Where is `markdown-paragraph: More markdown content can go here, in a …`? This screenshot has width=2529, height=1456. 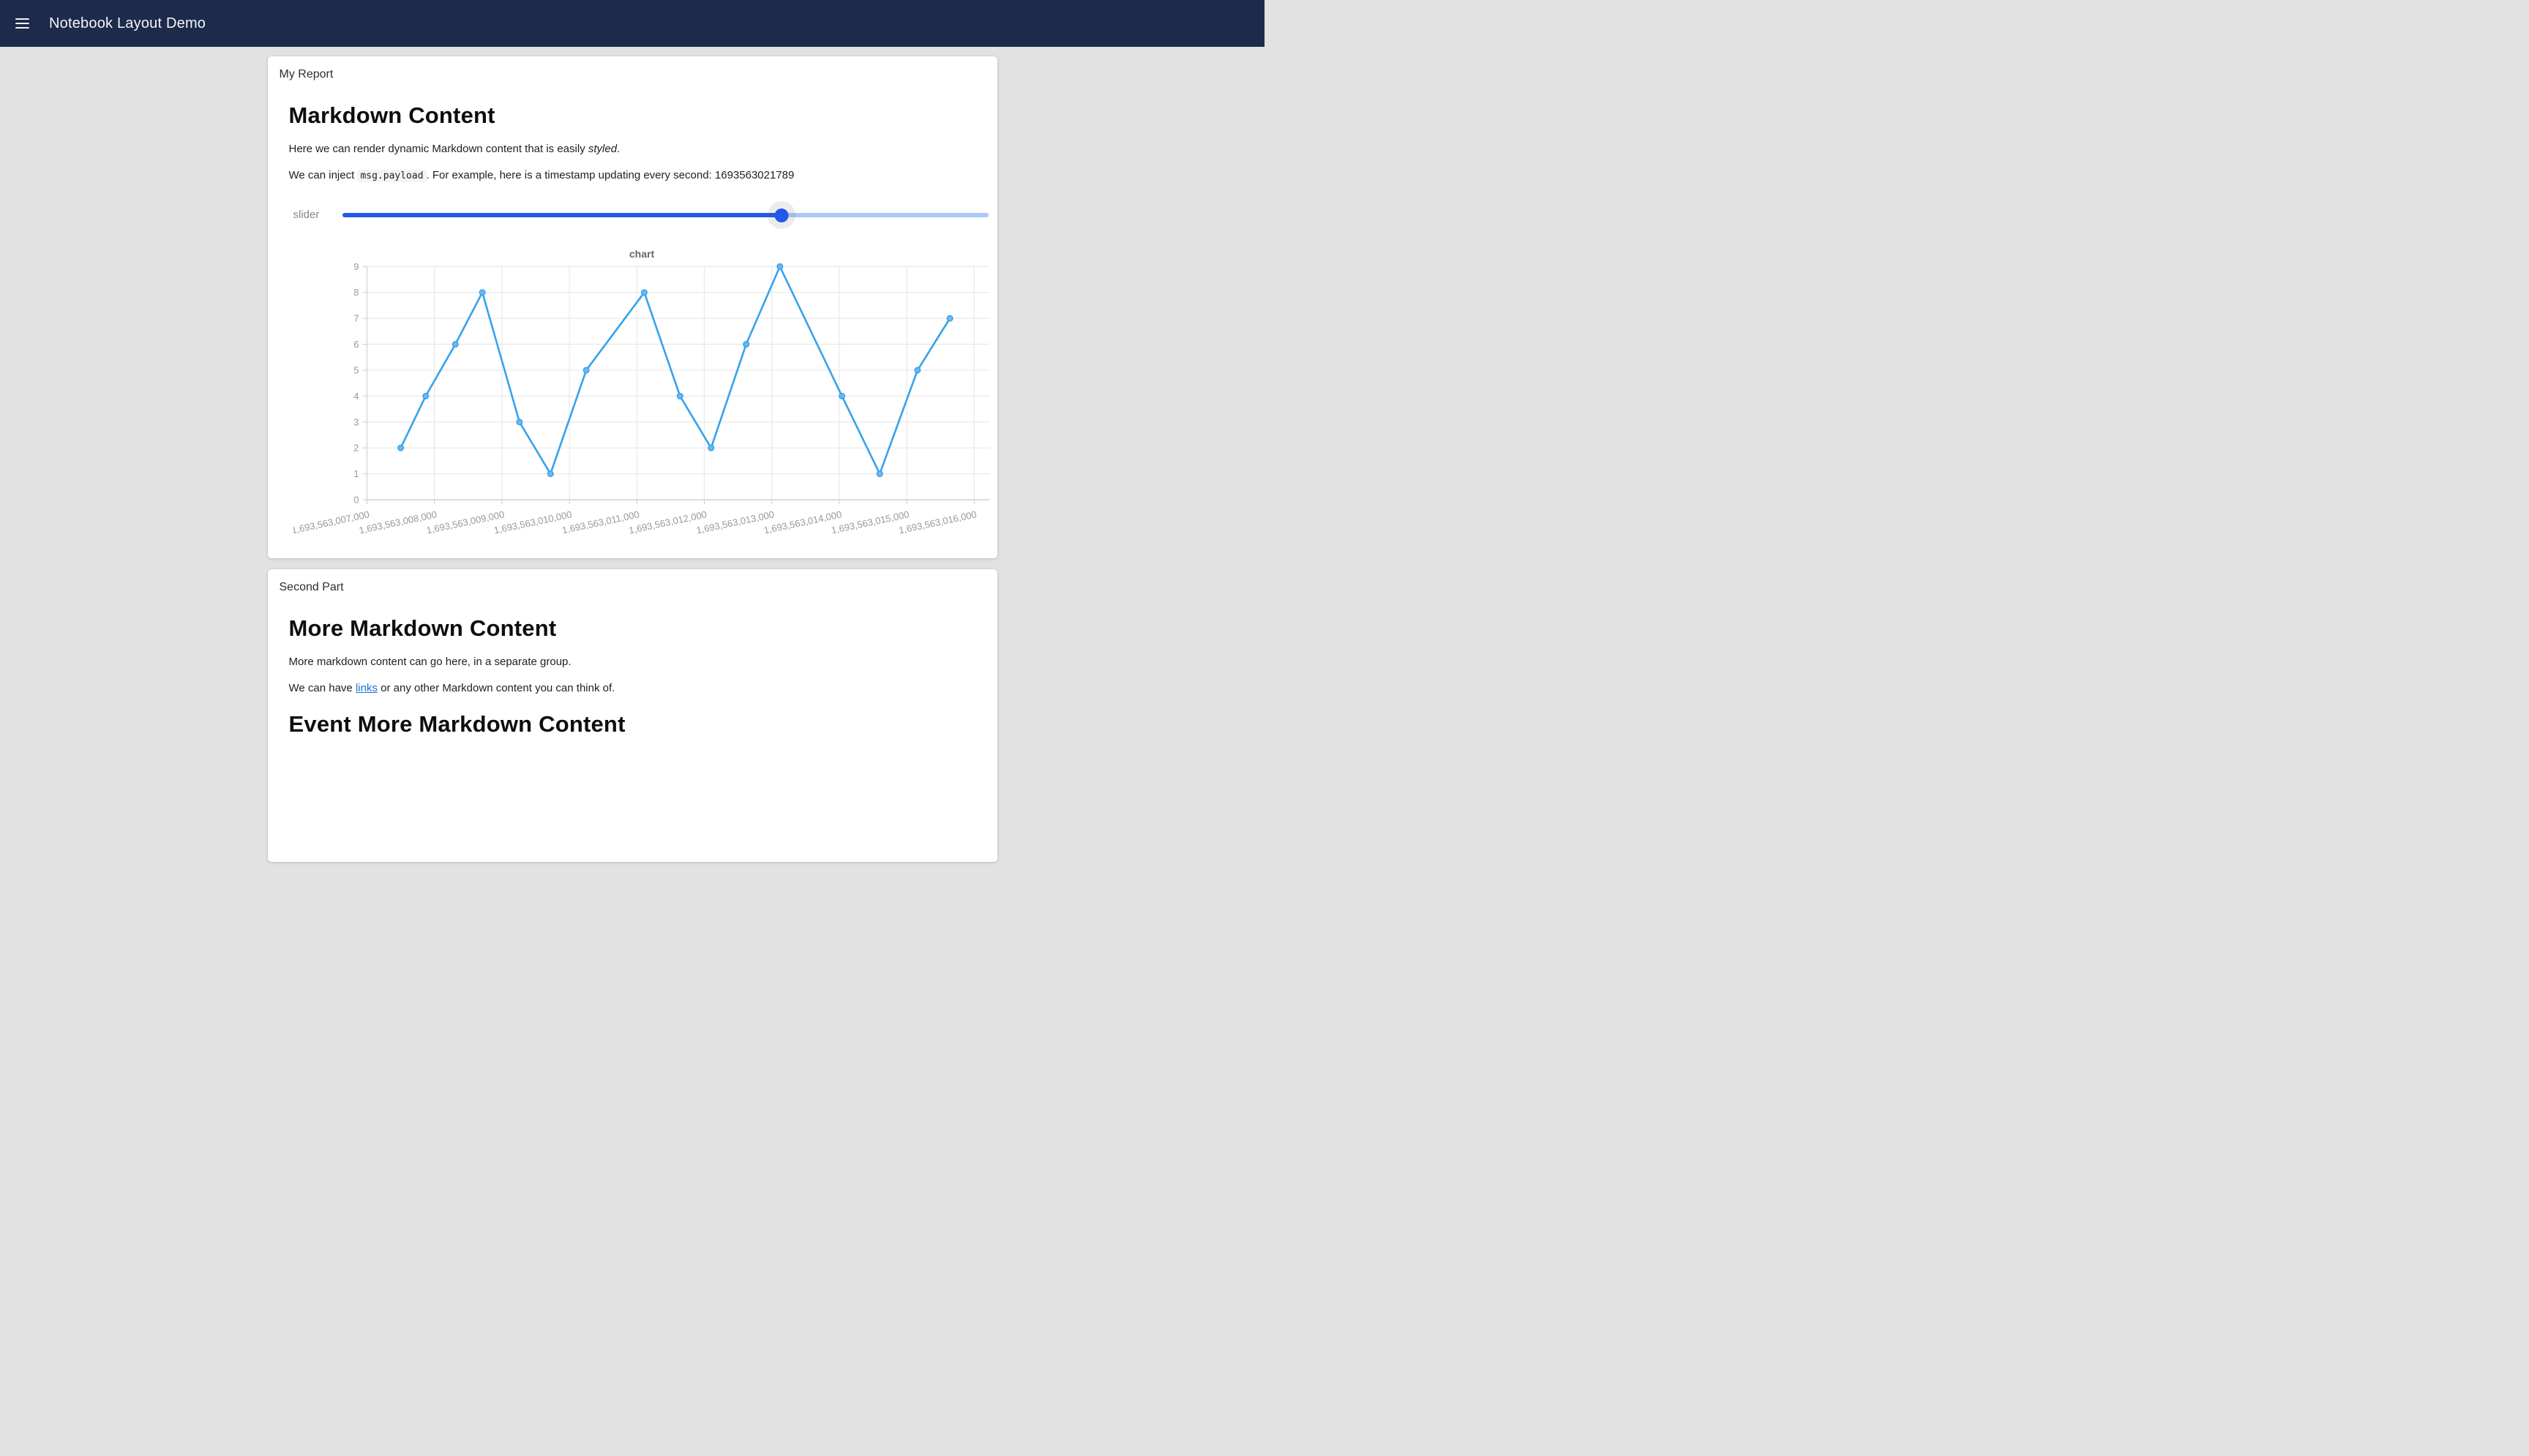 markdown-paragraph: More markdown content can go here, in a … is located at coordinates (430, 661).